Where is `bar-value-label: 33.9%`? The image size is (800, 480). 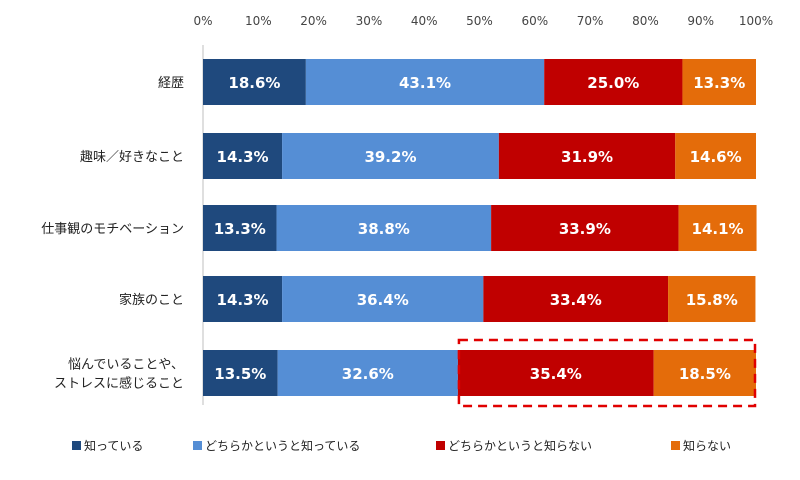 bar-value-label: 33.9% is located at coordinates (585, 229).